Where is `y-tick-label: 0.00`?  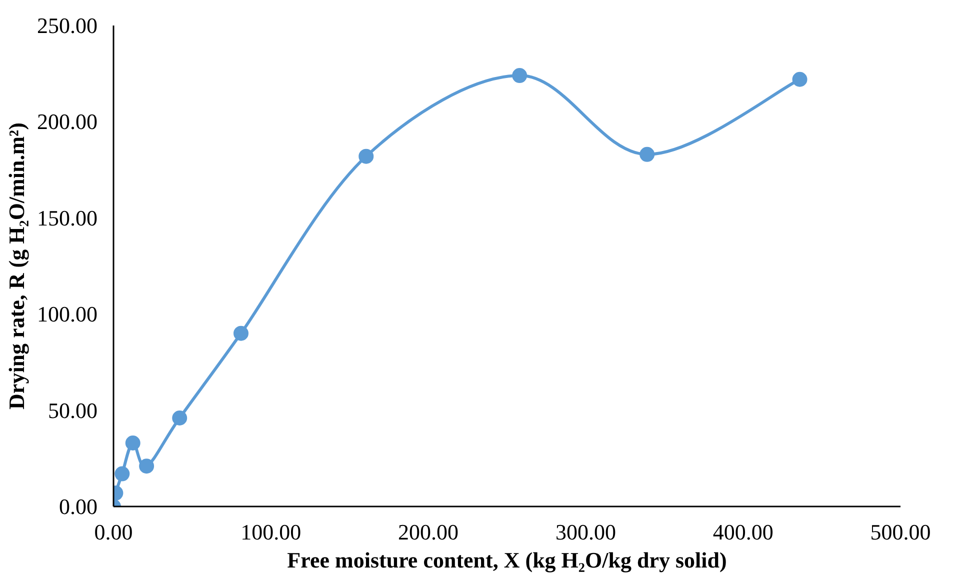 y-tick-label: 0.00 is located at coordinates (78, 506).